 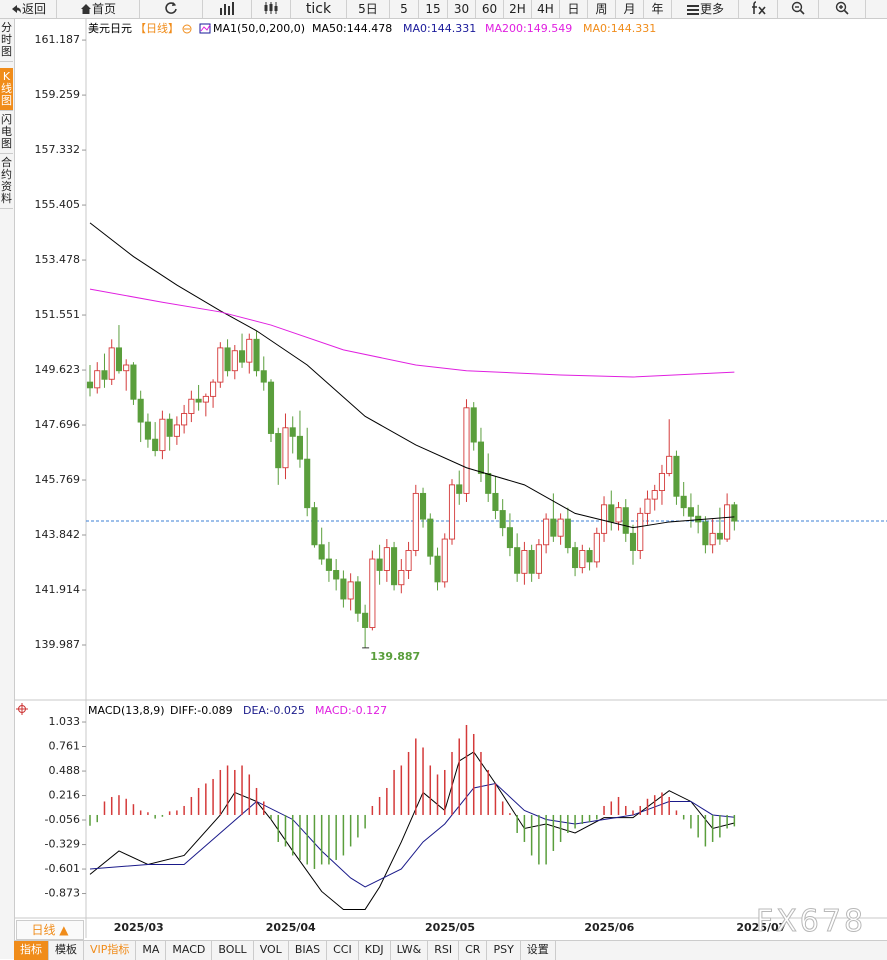 I want to click on indicator-tab: MACD, so click(x=189, y=950).